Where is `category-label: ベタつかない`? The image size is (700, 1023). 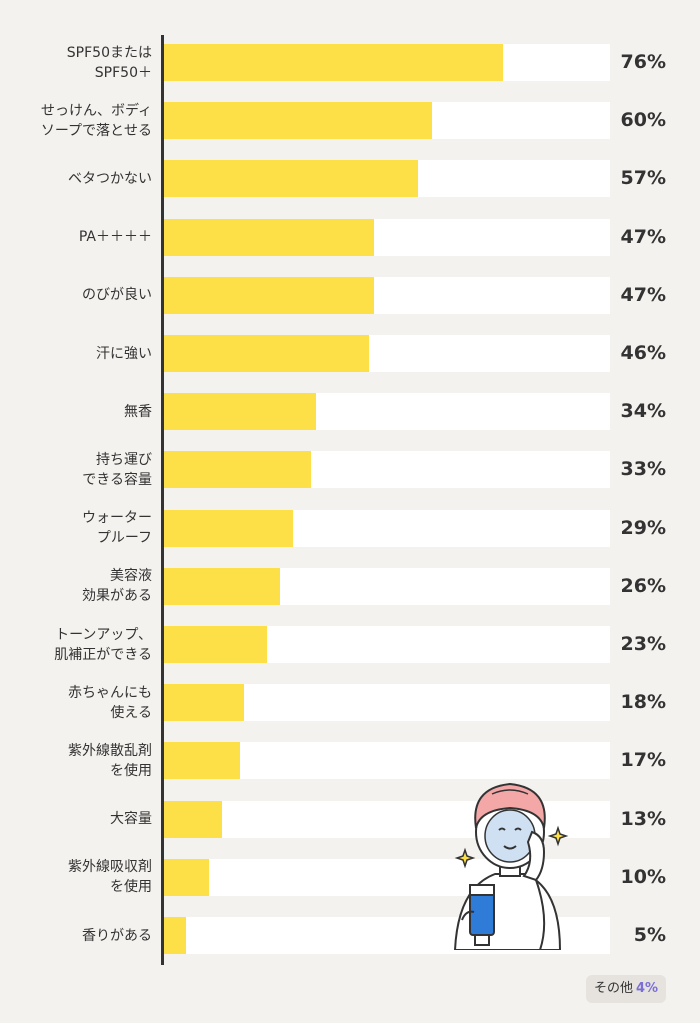
category-label: ベタつかない is located at coordinates (110, 178).